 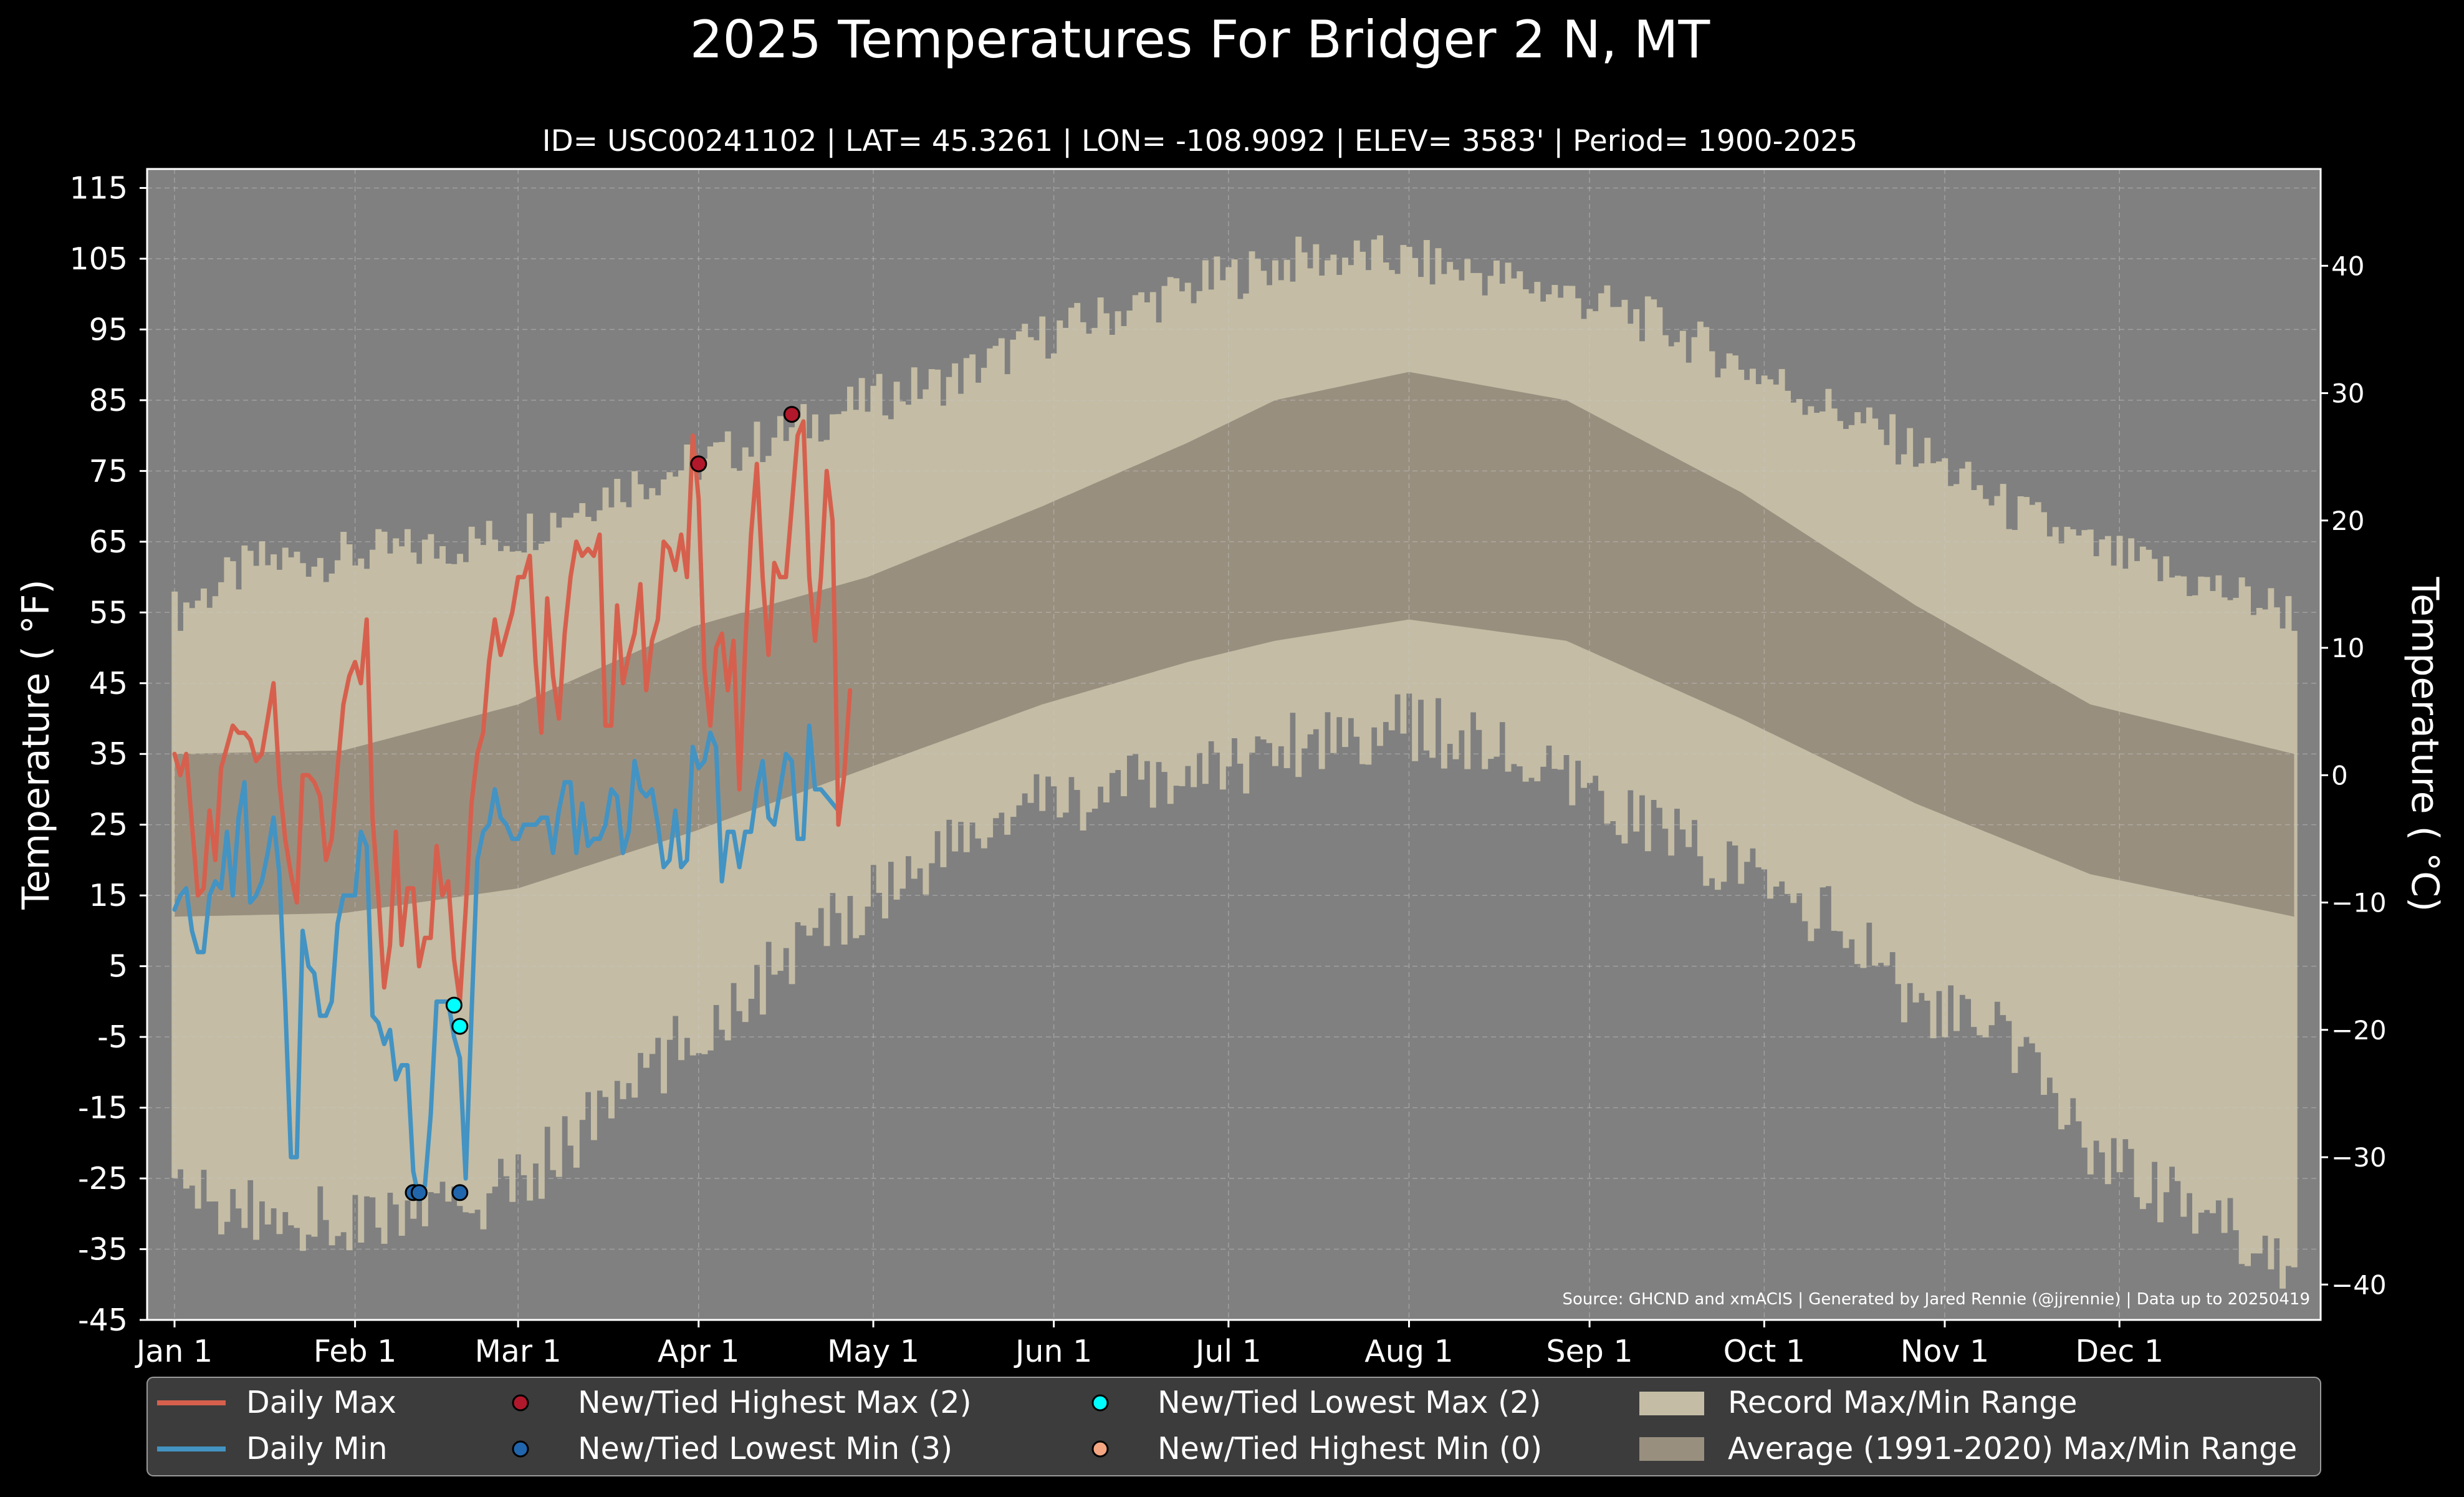 I want to click on y-right-tick-label: 30, so click(x=2347, y=393).